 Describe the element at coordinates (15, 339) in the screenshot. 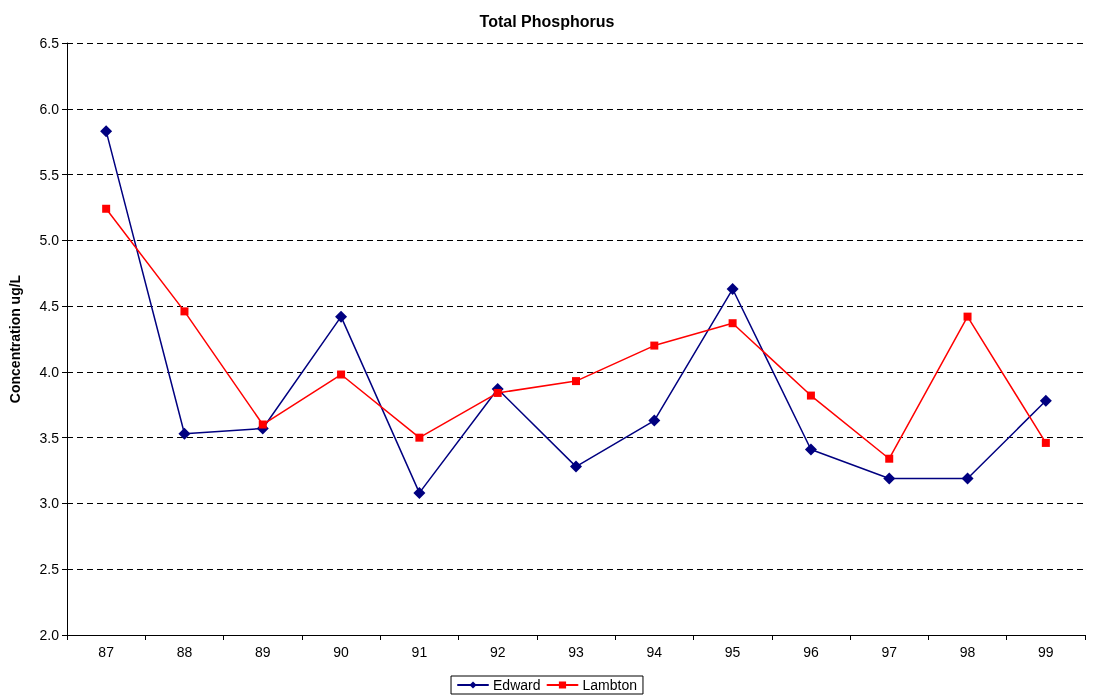

I see `y-axis-title: Concentration ug/L` at that location.